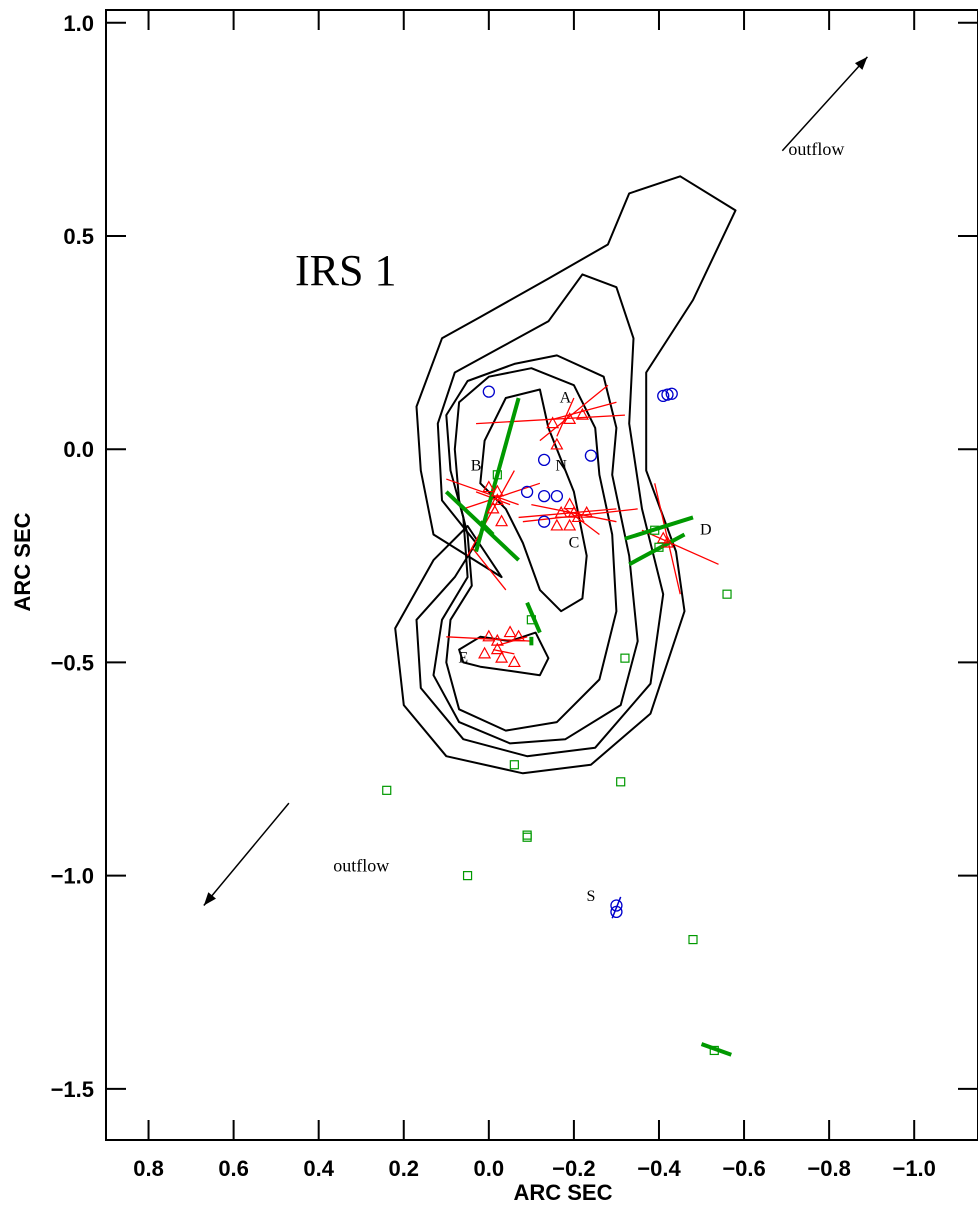  Describe the element at coordinates (706, 529) in the screenshot. I see `point-label: D` at that location.